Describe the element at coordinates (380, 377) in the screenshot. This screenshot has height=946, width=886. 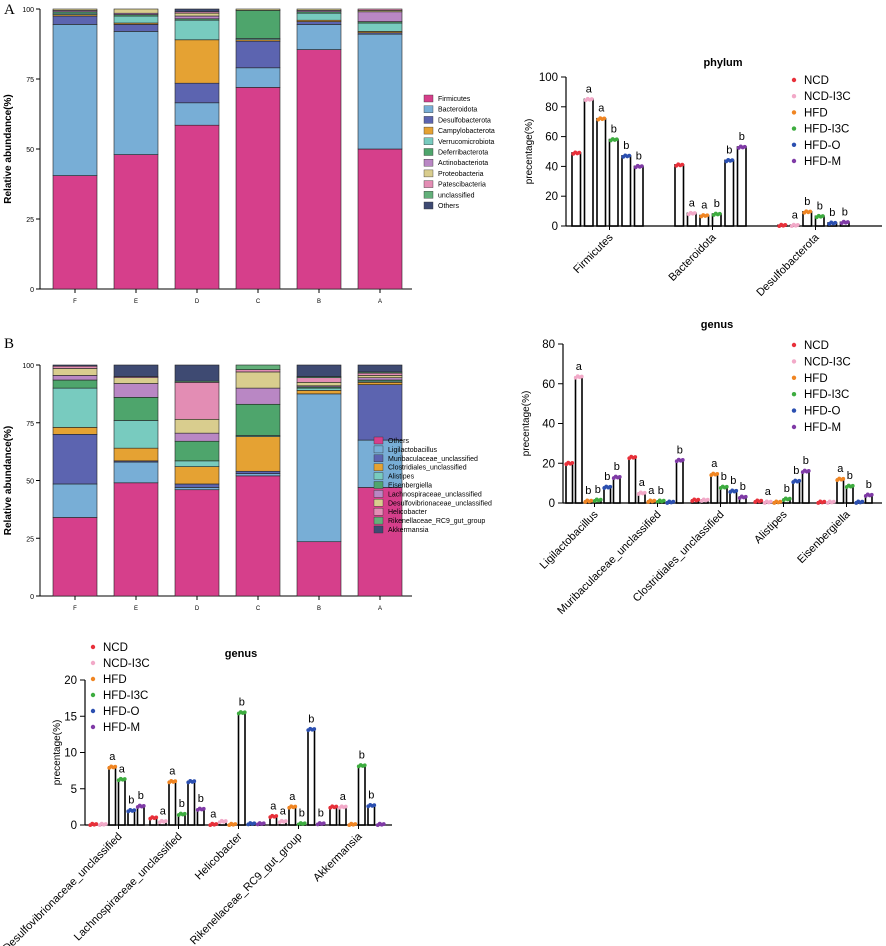
I see `stack-segment-desulfovibrionaceae-unclassified` at that location.